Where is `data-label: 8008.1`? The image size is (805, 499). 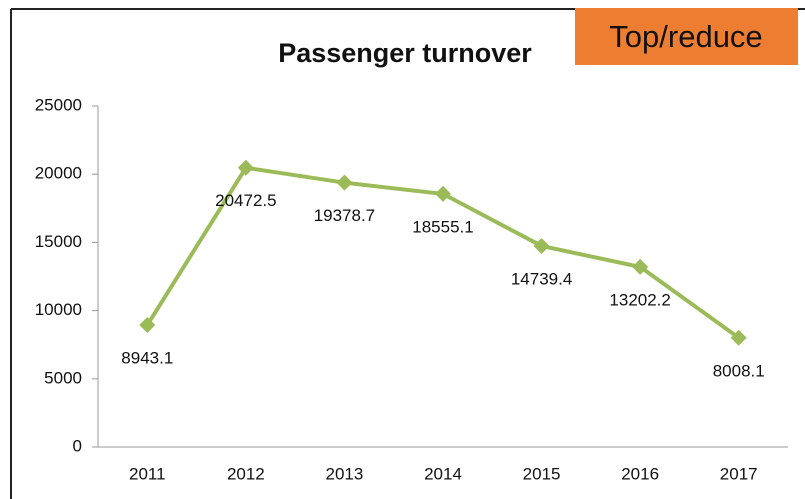 data-label: 8008.1 is located at coordinates (739, 370).